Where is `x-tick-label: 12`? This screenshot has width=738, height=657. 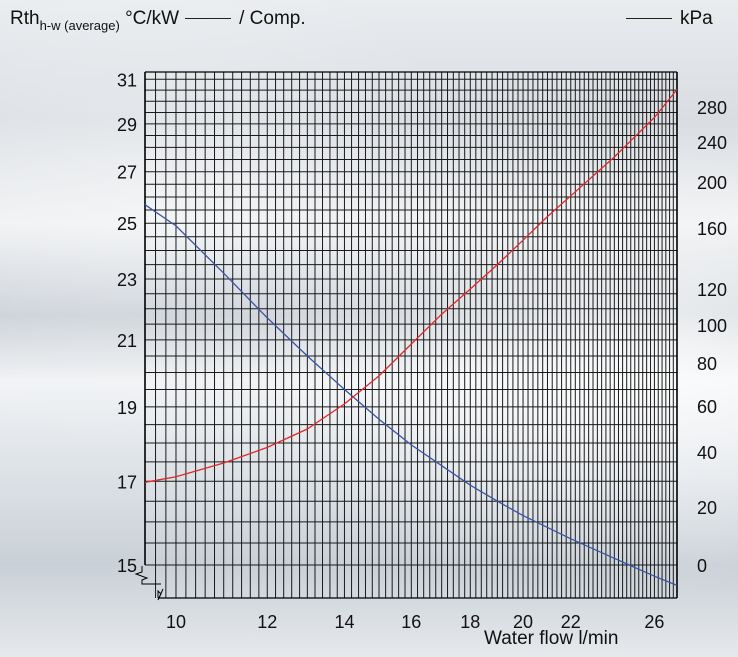
x-tick-label: 12 is located at coordinates (267, 622).